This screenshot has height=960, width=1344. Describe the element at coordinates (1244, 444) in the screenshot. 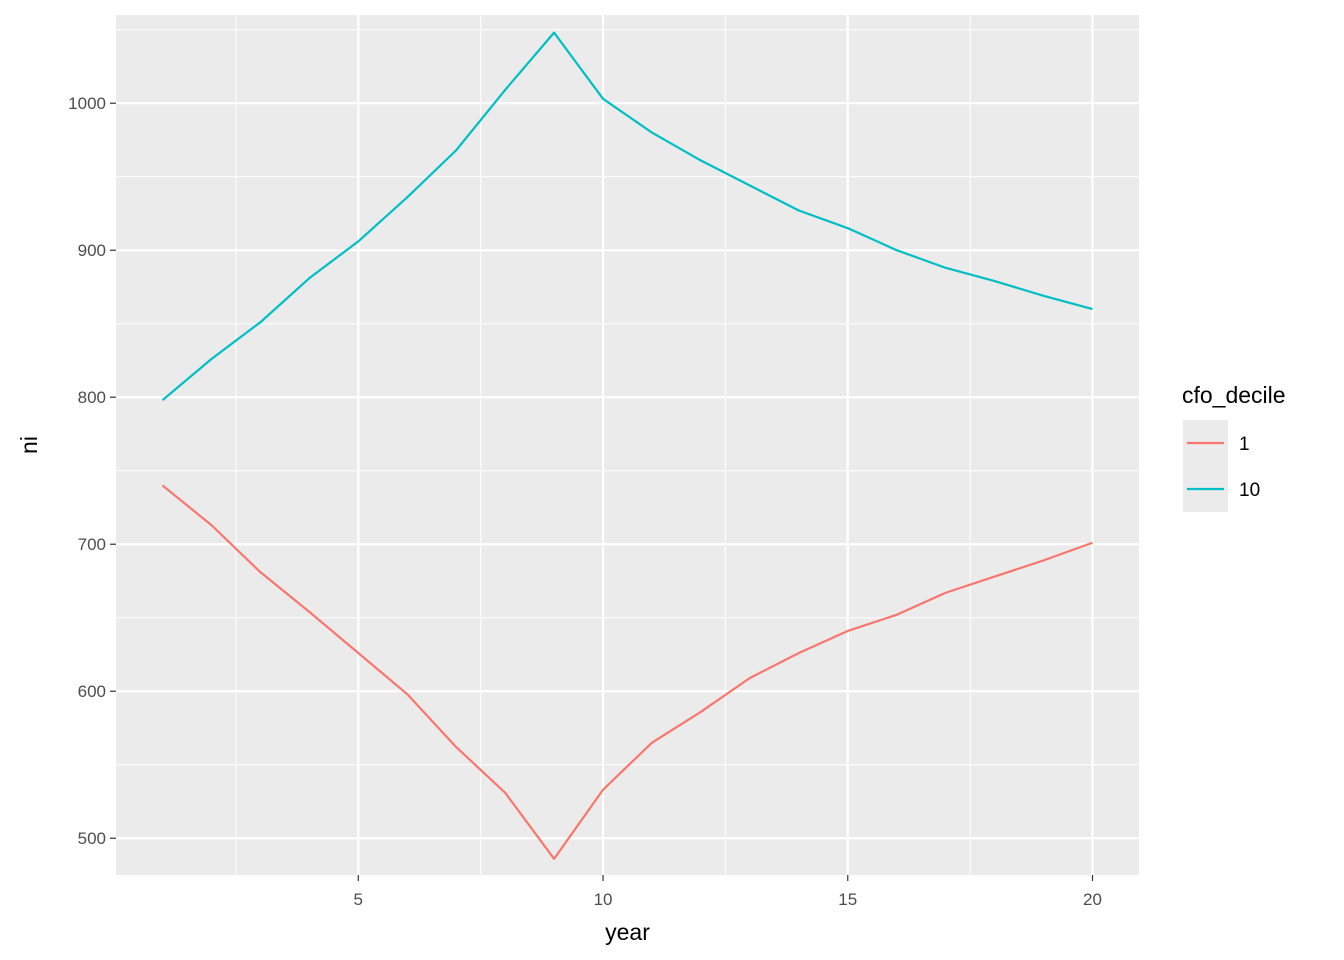

I see `legend-label-1: 1` at that location.